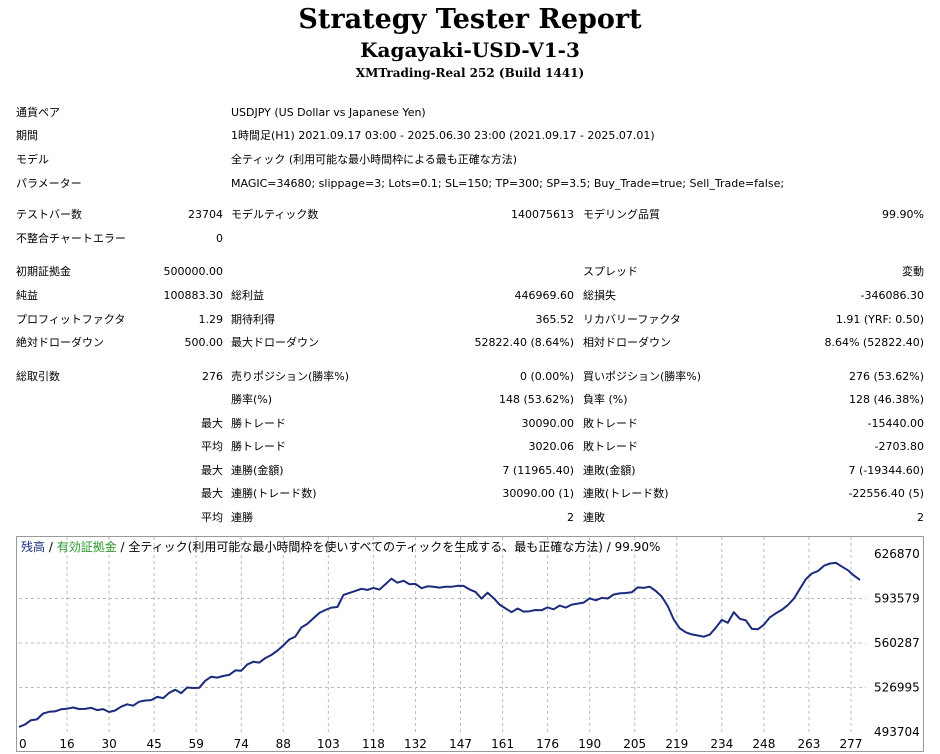 The image size is (940, 754). What do you see at coordinates (626, 493) in the screenshot?
I see `cons-losses-count-label: 連敗(トレード数)` at bounding box center [626, 493].